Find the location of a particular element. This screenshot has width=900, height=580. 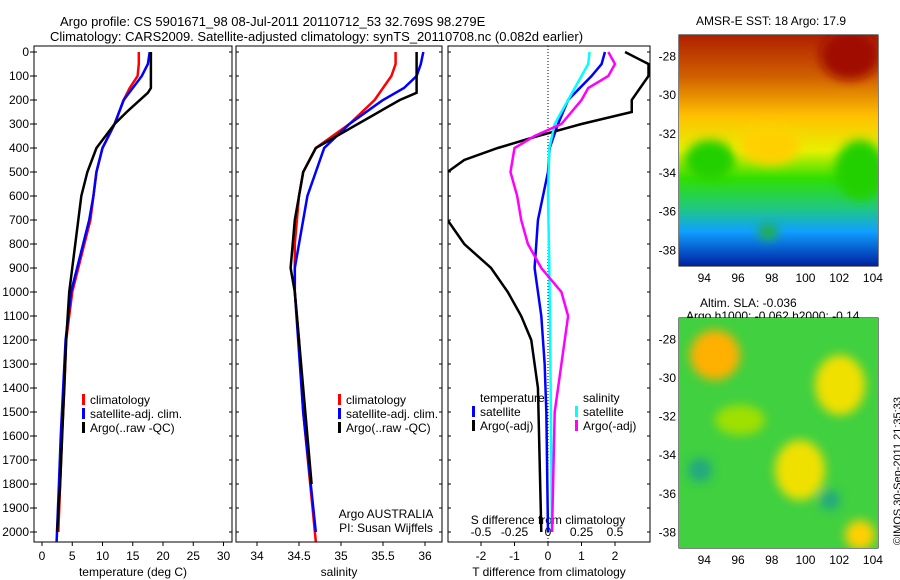

series-line-t-satellite is located at coordinates (570, 292).